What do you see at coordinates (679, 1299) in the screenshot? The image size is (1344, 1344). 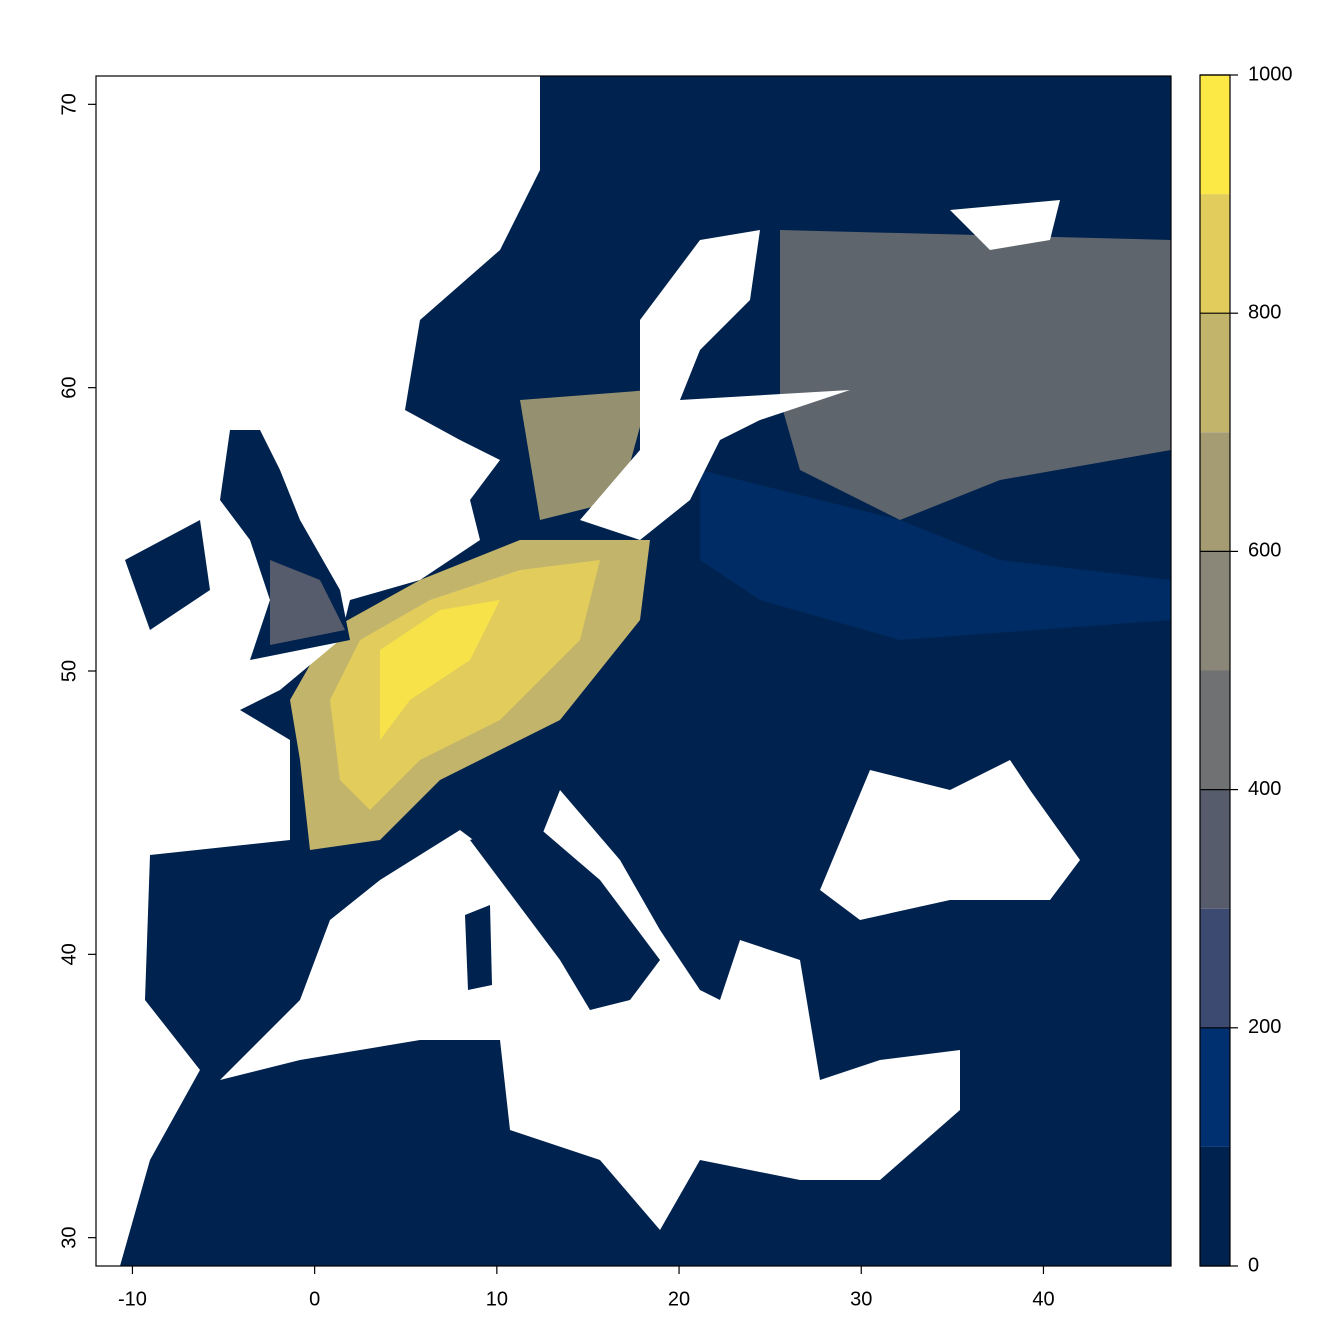 I see `x-tick-label: 20` at bounding box center [679, 1299].